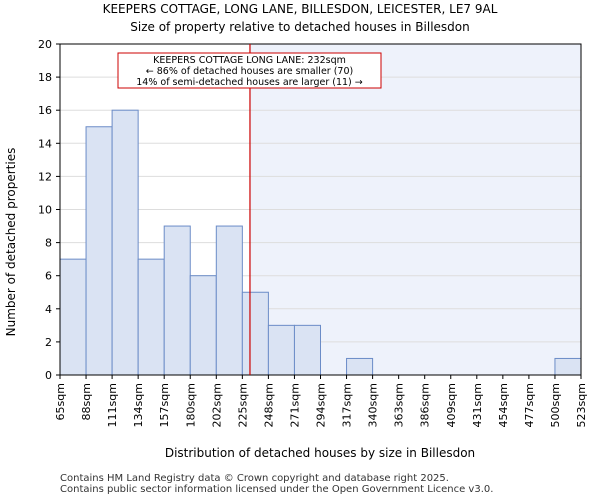 The width and height of the screenshot is (600, 500). What do you see at coordinates (45, 77) in the screenshot?
I see `y-tick-label: 18` at bounding box center [45, 77].